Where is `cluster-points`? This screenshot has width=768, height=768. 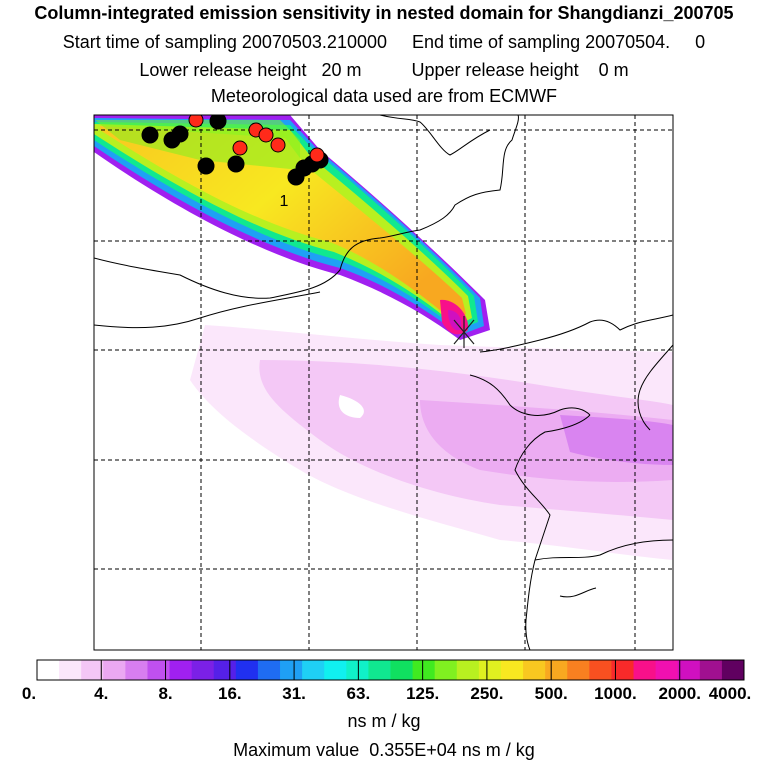 cluster-points is located at coordinates (235, 150).